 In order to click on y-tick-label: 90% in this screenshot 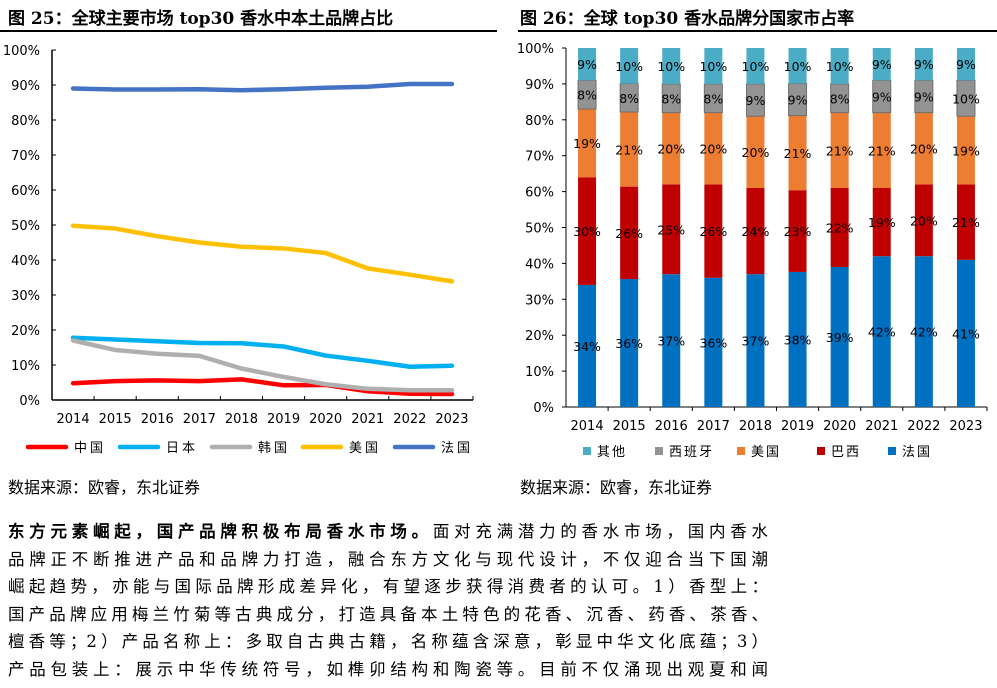, I will do `click(25, 86)`.